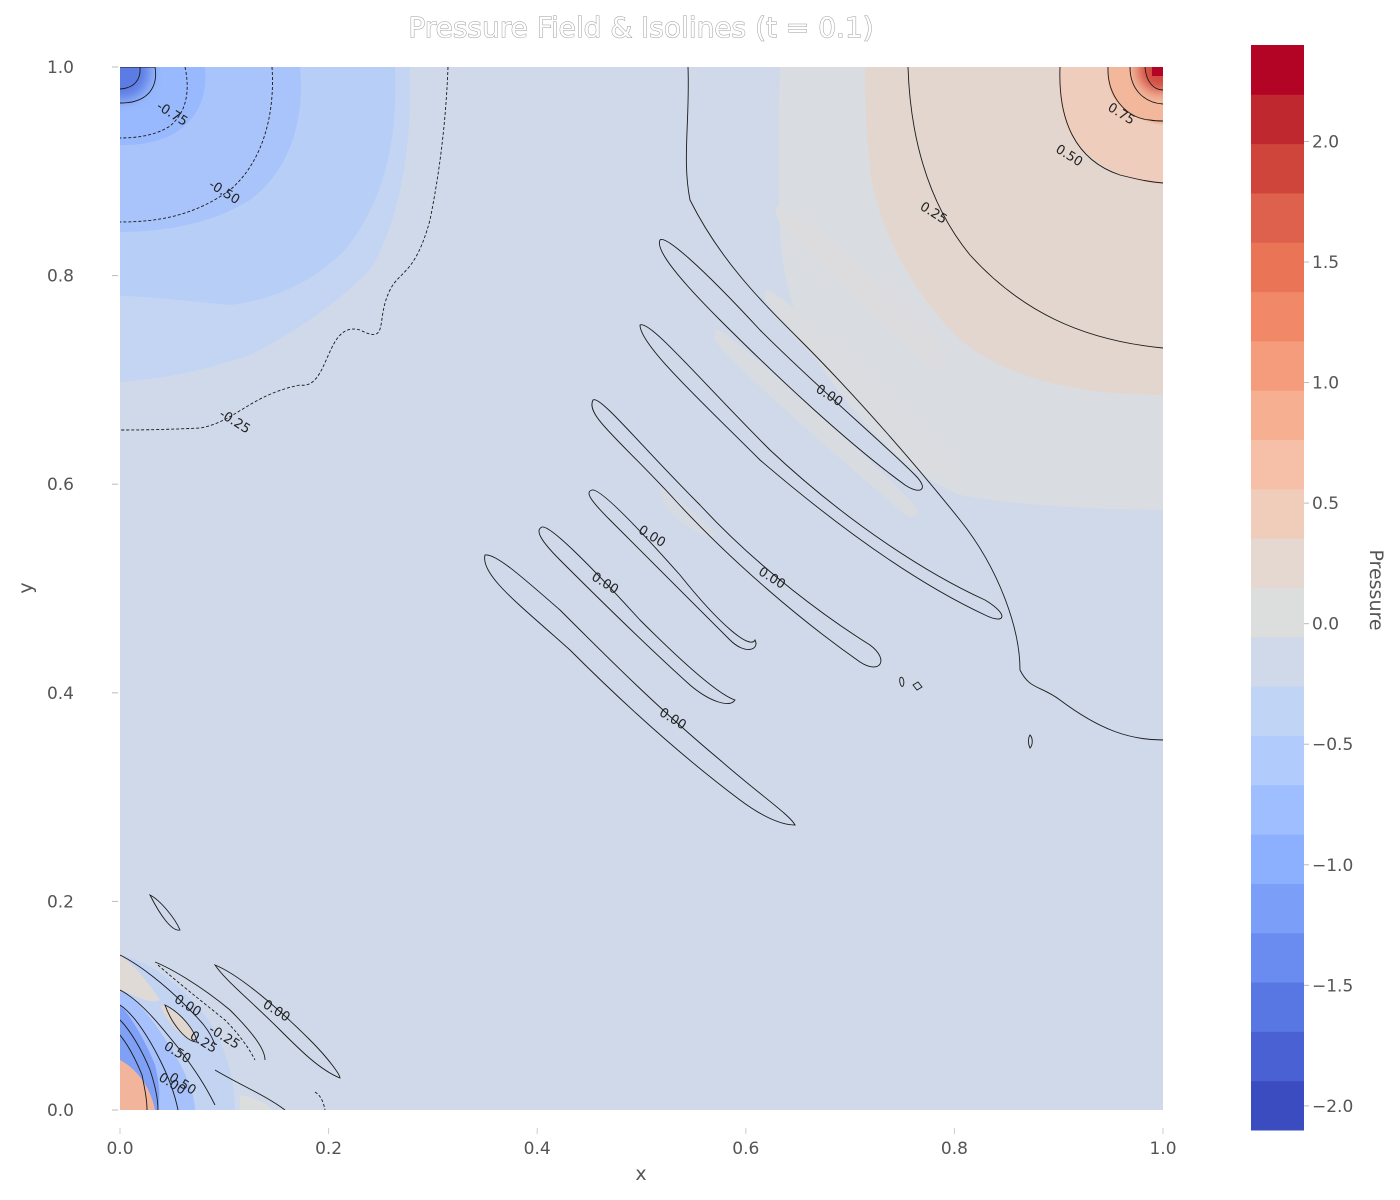 Image resolution: width=1400 pixels, height=1200 pixels. What do you see at coordinates (640, 27) in the screenshot?
I see `chart-title: Pressure Field & Isolines (t = 0.1)` at bounding box center [640, 27].